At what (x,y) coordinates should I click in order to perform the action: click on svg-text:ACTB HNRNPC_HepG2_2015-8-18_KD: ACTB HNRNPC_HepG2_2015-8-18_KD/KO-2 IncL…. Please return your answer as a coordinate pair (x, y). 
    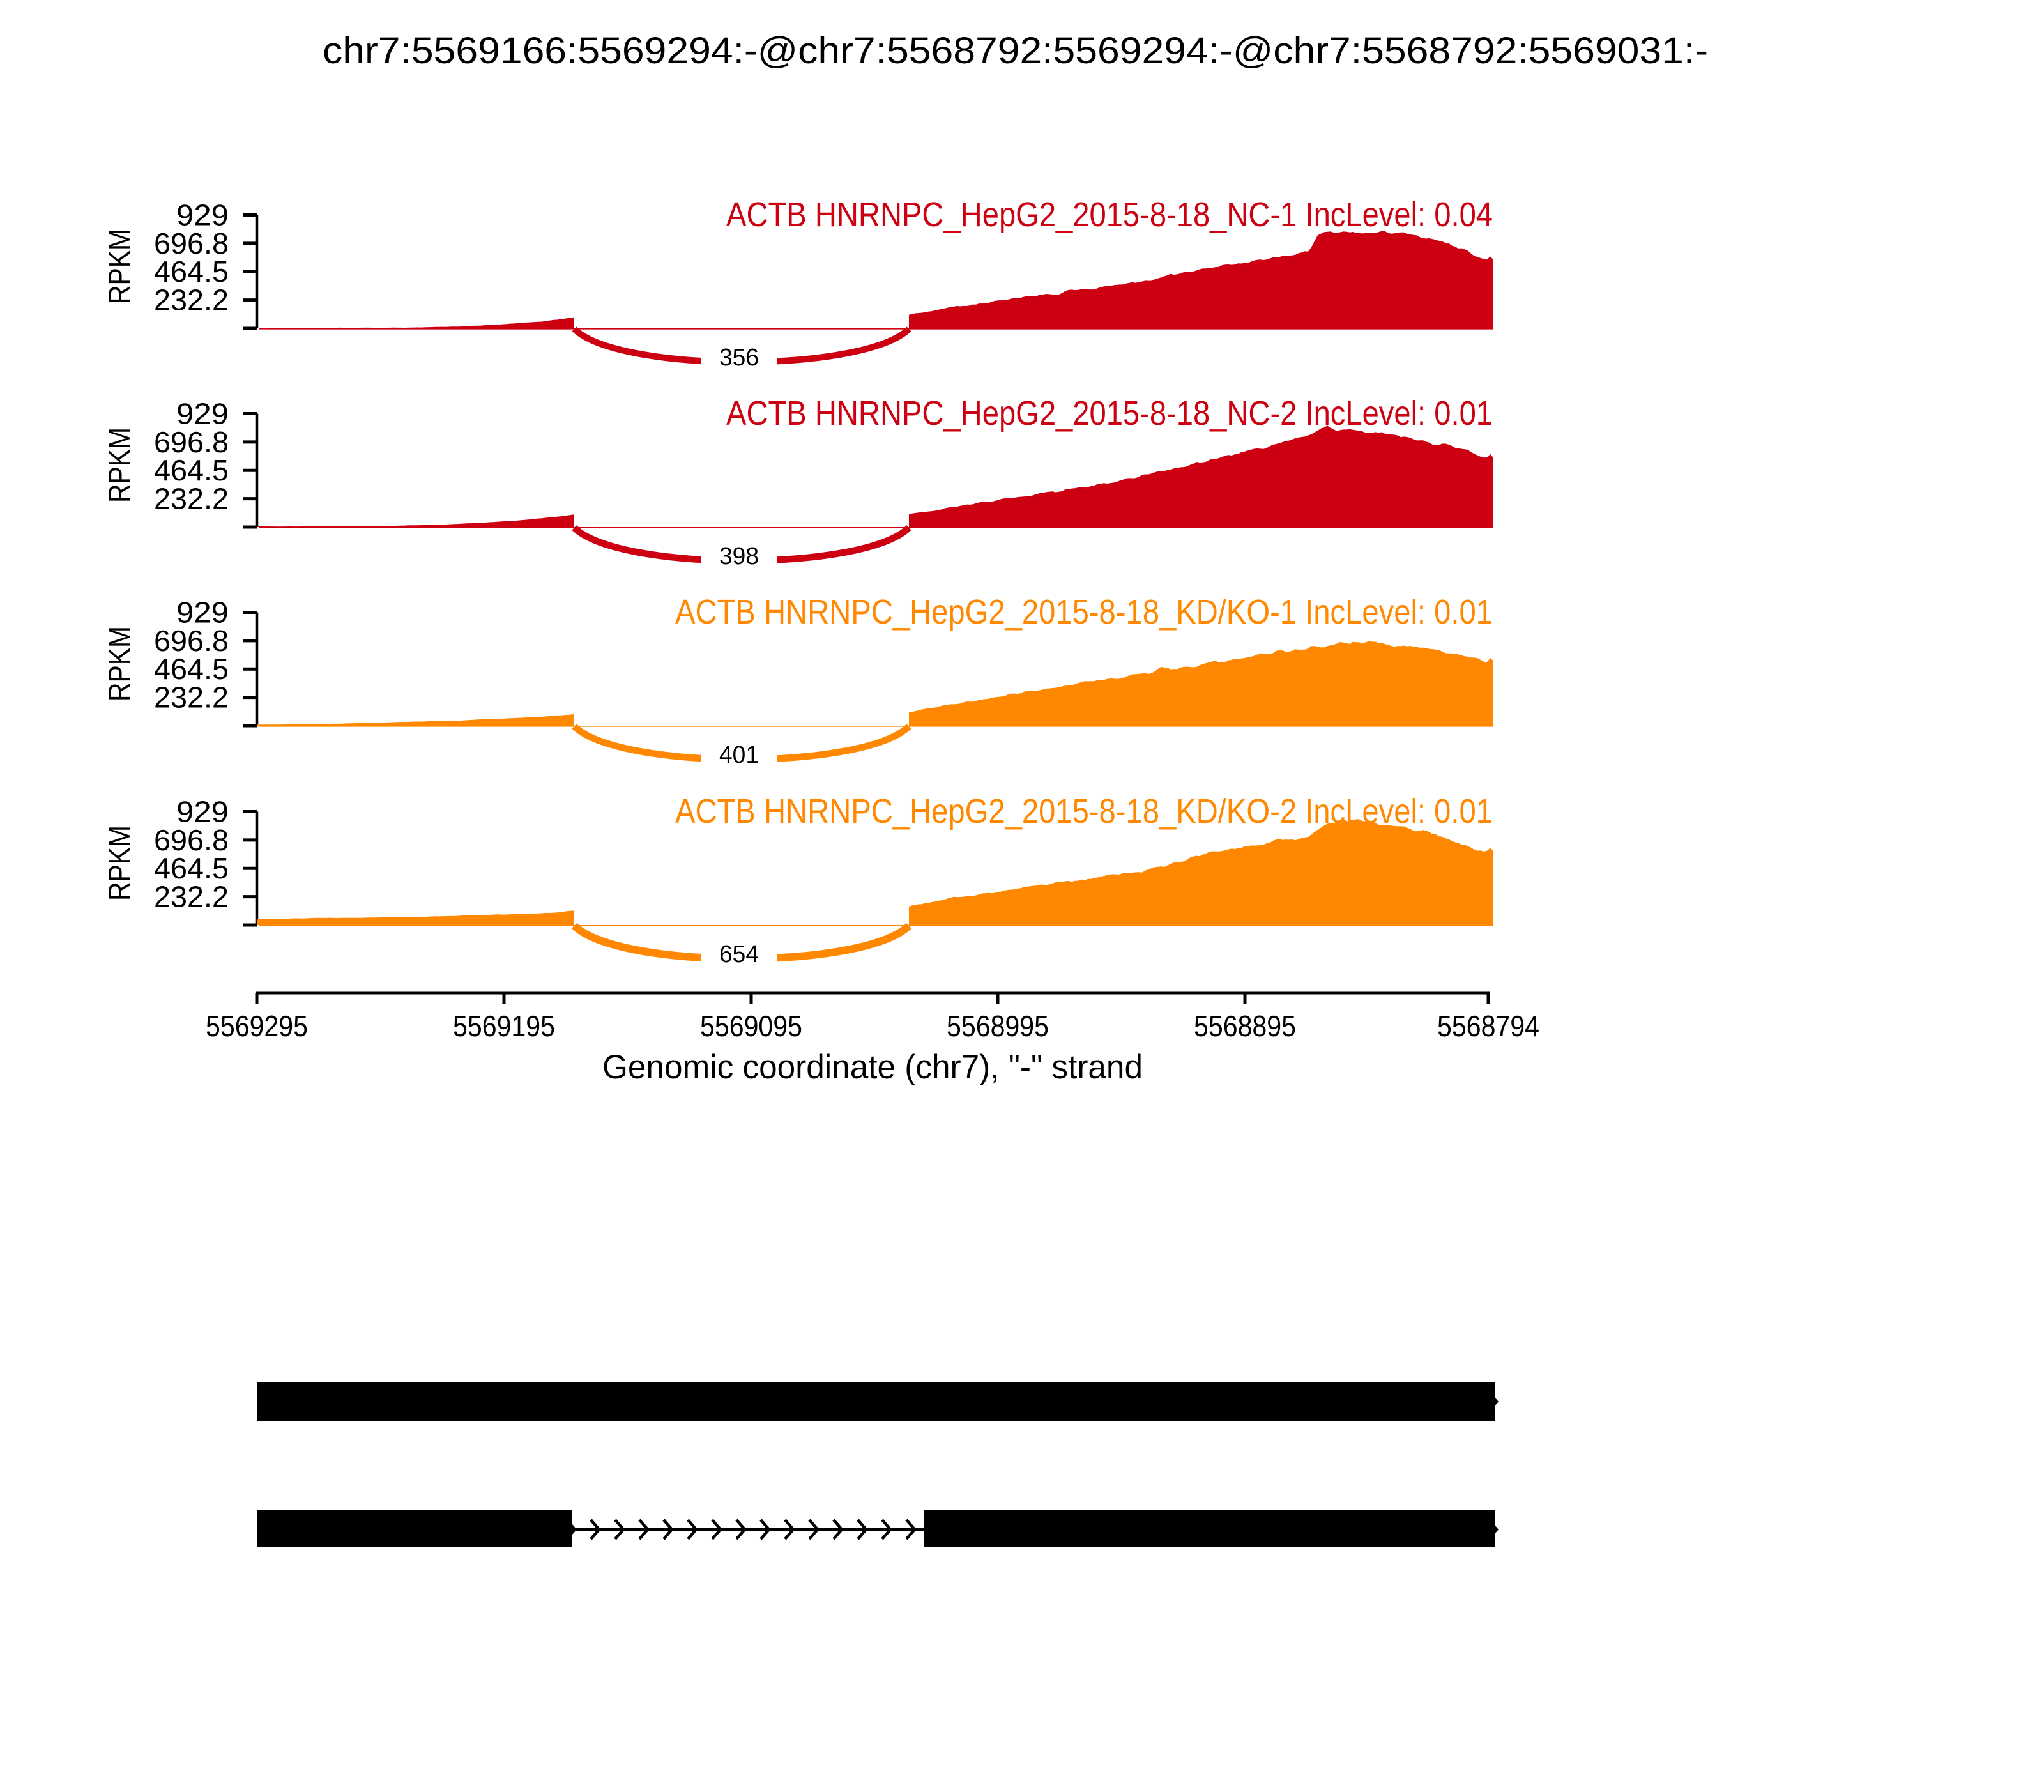
    Looking at the image, I should click on (1084, 811).